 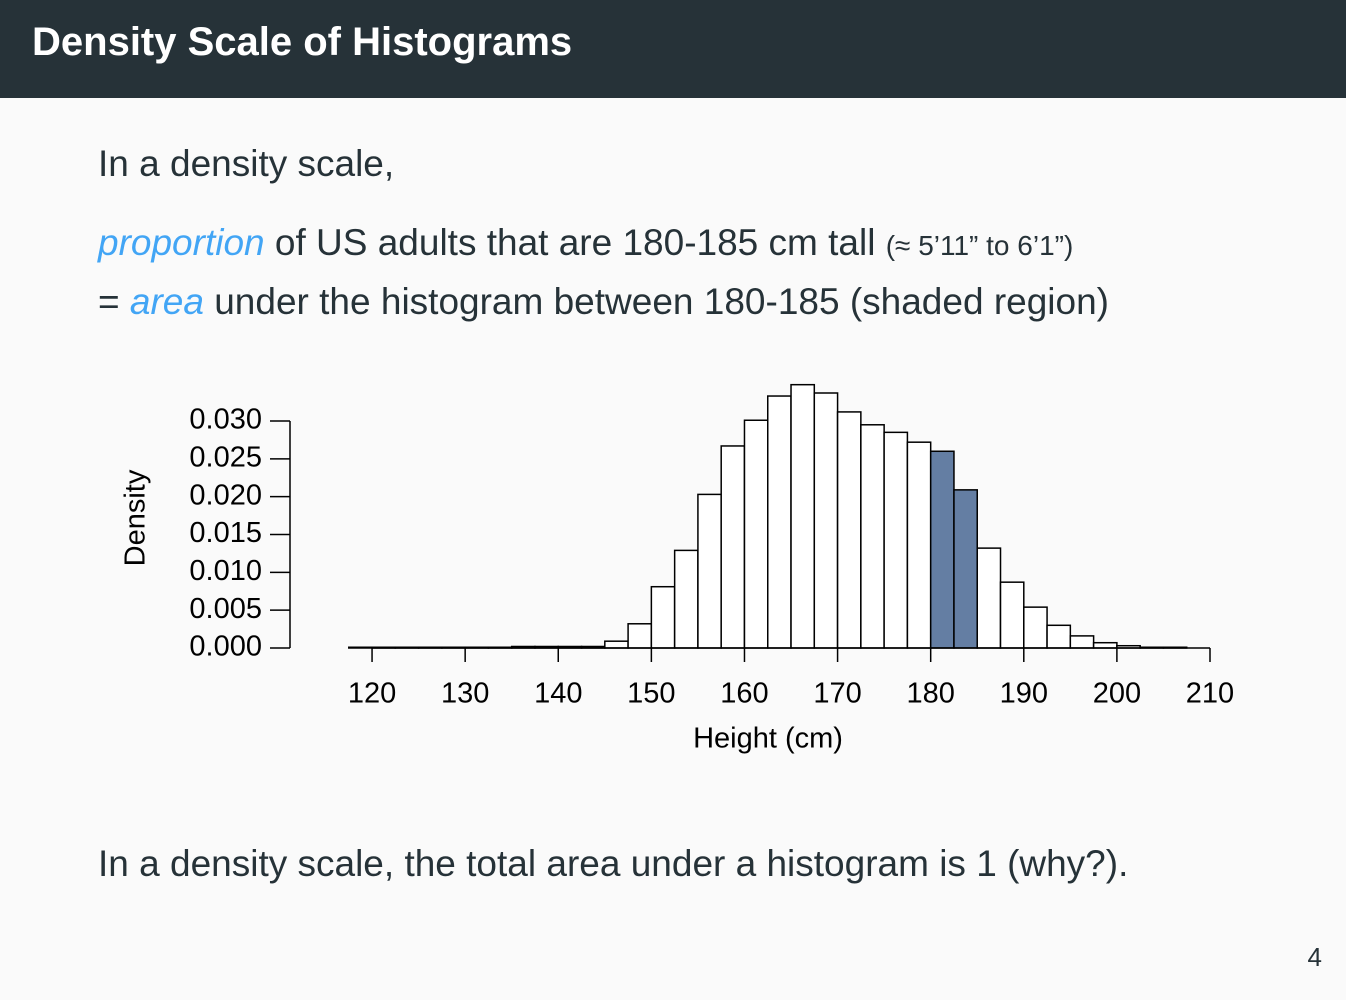 I want to click on x-tick-label: 190, so click(x=1024, y=694).